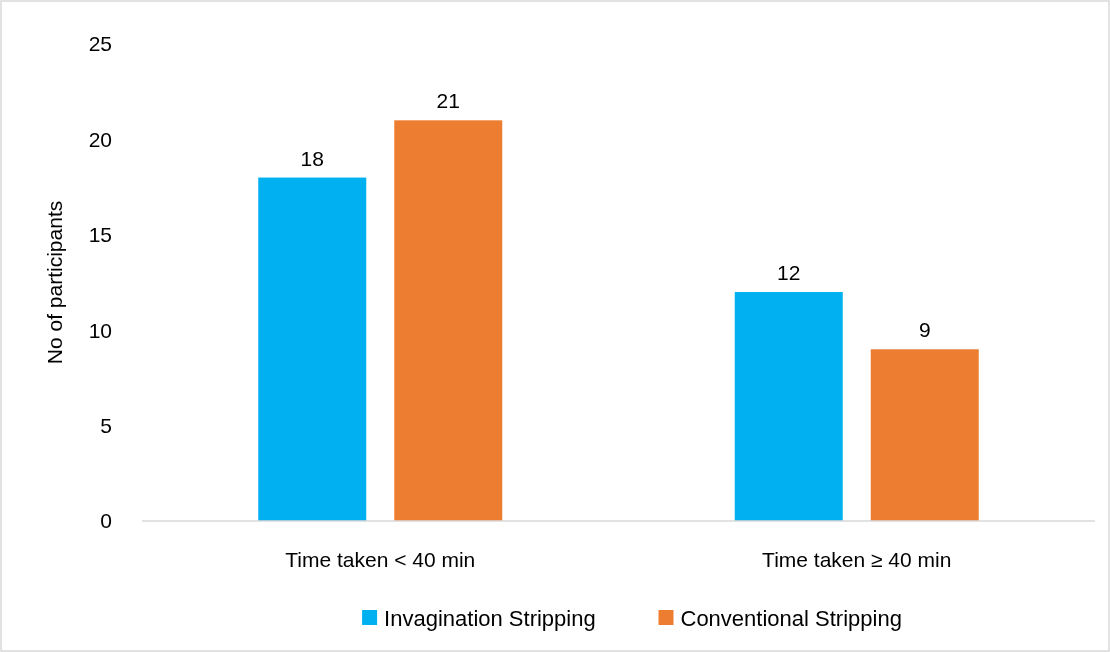 The width and height of the screenshot is (1110, 652). I want to click on y-tick-label: 15, so click(100, 235).